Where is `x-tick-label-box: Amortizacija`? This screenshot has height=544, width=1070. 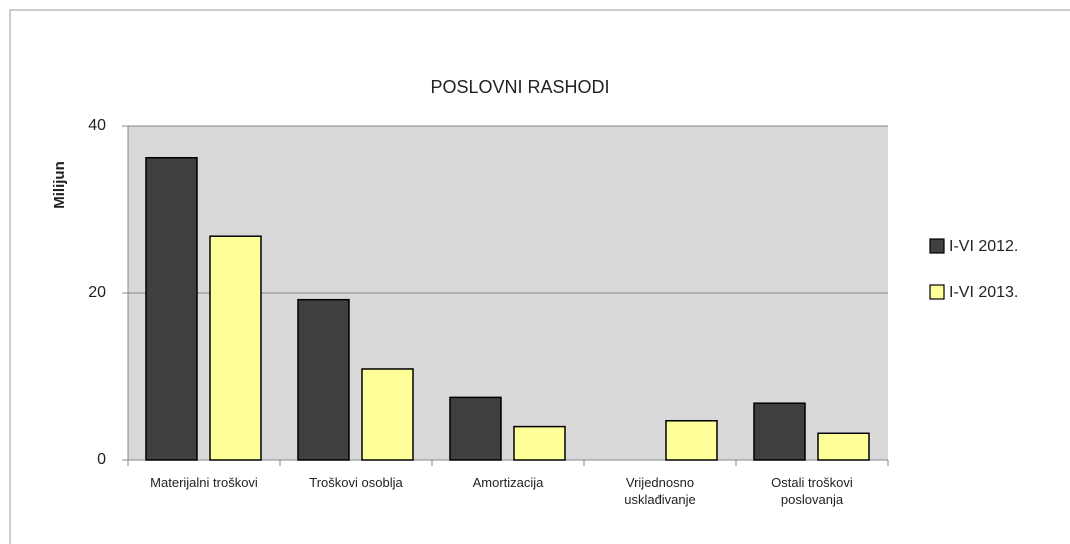
x-tick-label-box: Amortizacija is located at coordinates (508, 482).